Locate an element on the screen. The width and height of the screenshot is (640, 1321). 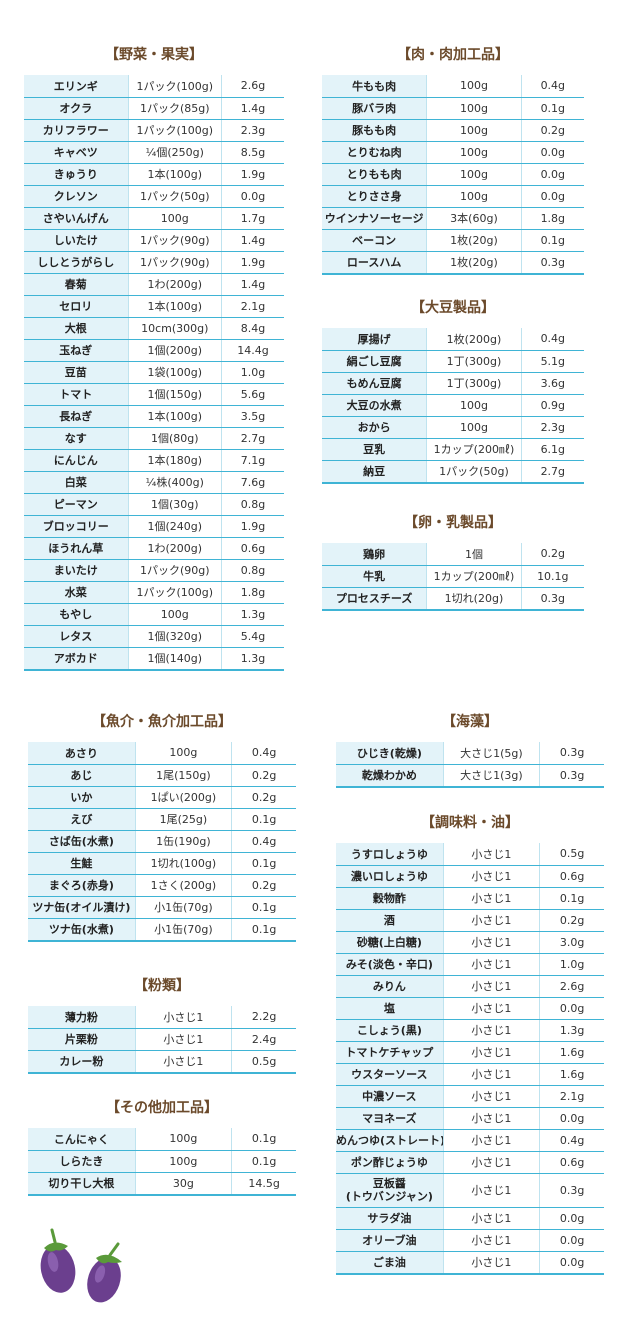
table-row: もやし 100g 1.3g is located at coordinates (154, 614).